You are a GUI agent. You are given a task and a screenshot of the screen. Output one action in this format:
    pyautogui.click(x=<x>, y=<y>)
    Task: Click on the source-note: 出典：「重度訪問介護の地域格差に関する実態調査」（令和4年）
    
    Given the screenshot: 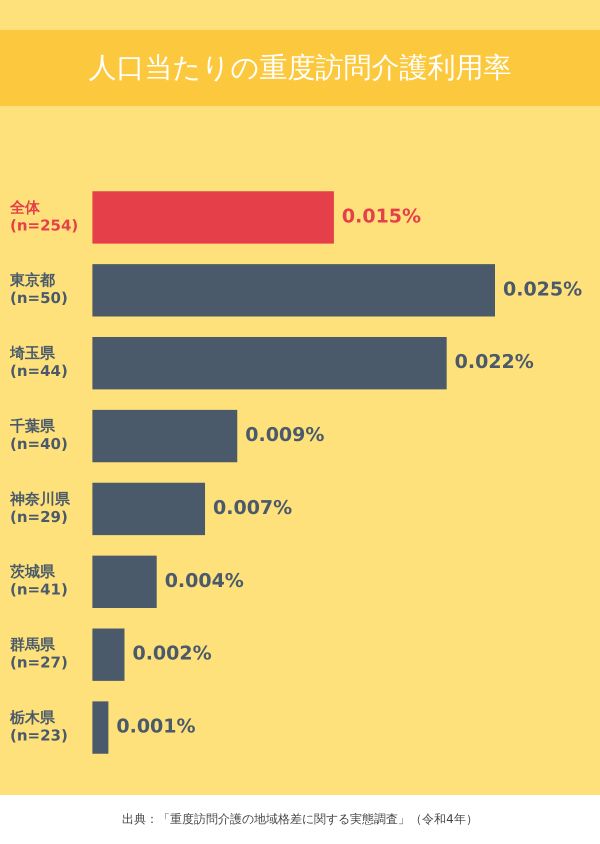 What is the action you would take?
    pyautogui.click(x=300, y=819)
    